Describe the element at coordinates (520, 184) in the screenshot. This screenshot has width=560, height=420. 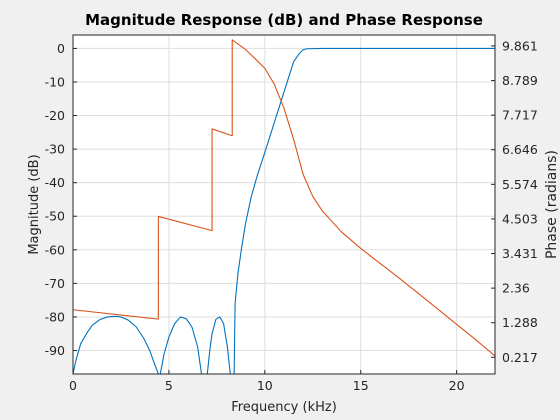
I see `y2-tick-label: 5.574` at that location.